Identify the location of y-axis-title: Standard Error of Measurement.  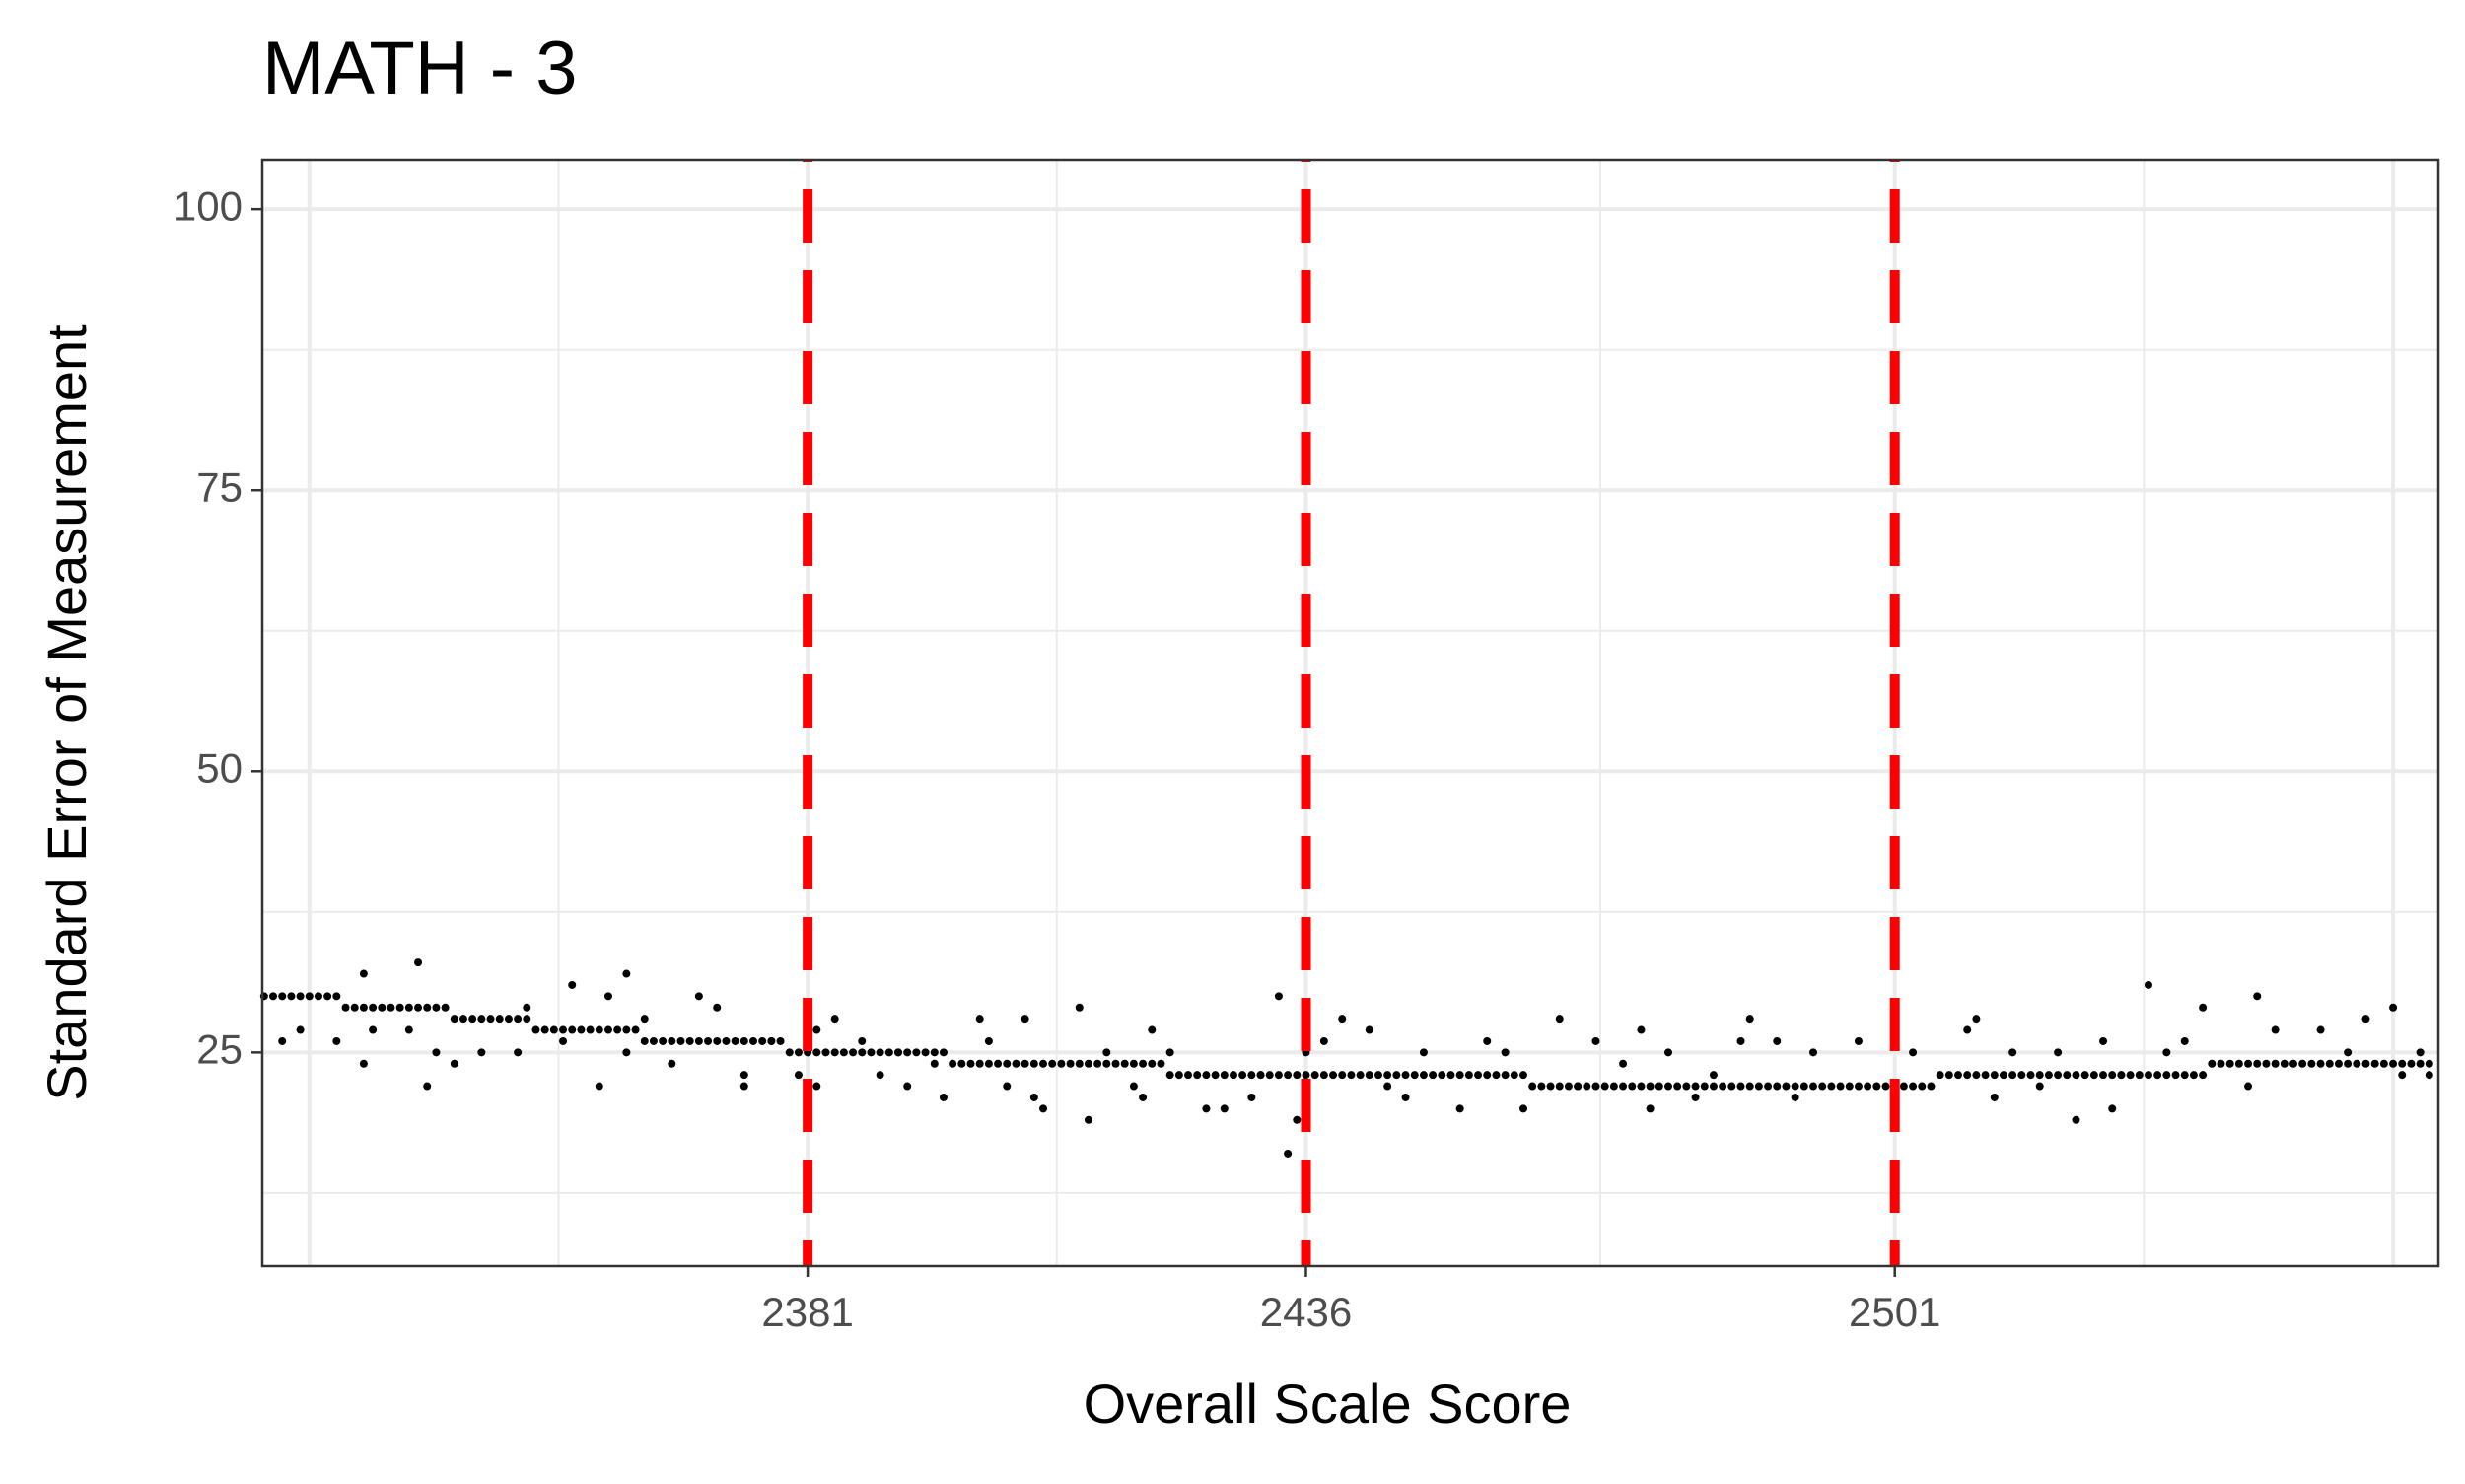
(66, 712).